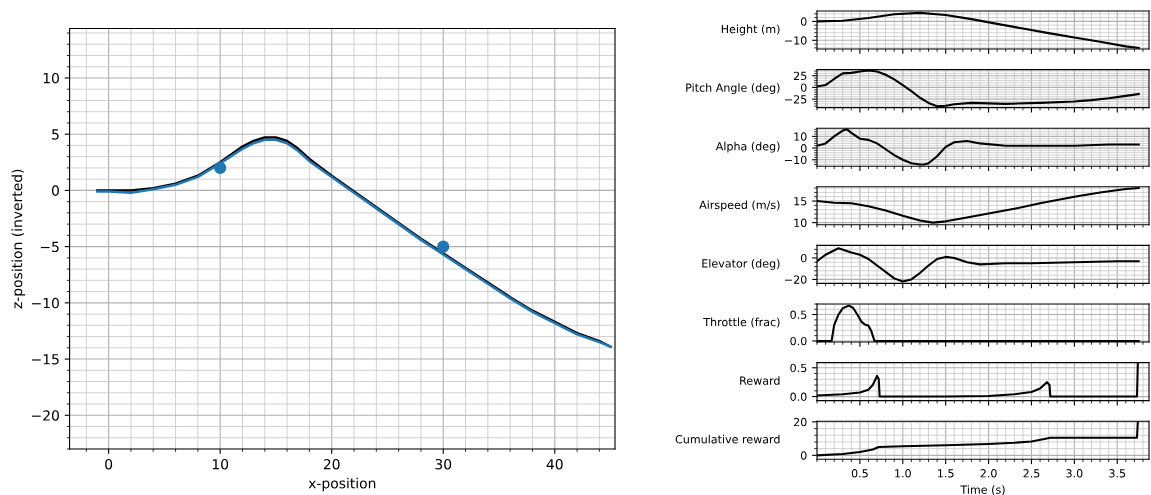 This screenshot has width=1151, height=495. Describe the element at coordinates (727, 439) in the screenshot. I see `y-axis-title: Cumulative reward` at that location.